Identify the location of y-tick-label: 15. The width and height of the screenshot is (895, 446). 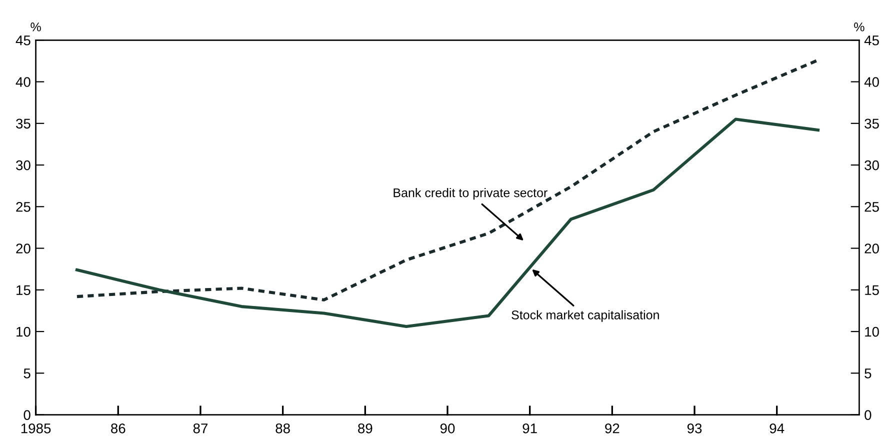
(23, 290).